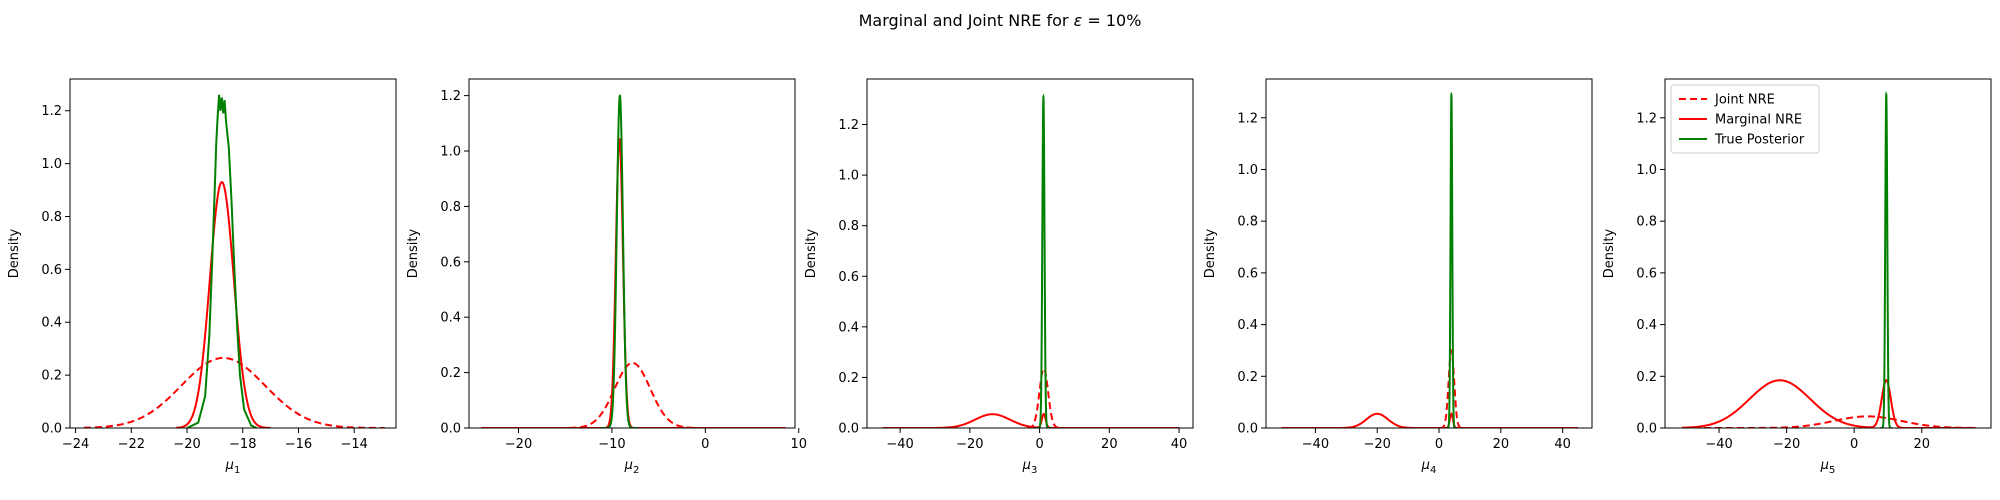 The height and width of the screenshot is (500, 2000). I want to click on x-axis-label: μ4, so click(1429, 467).